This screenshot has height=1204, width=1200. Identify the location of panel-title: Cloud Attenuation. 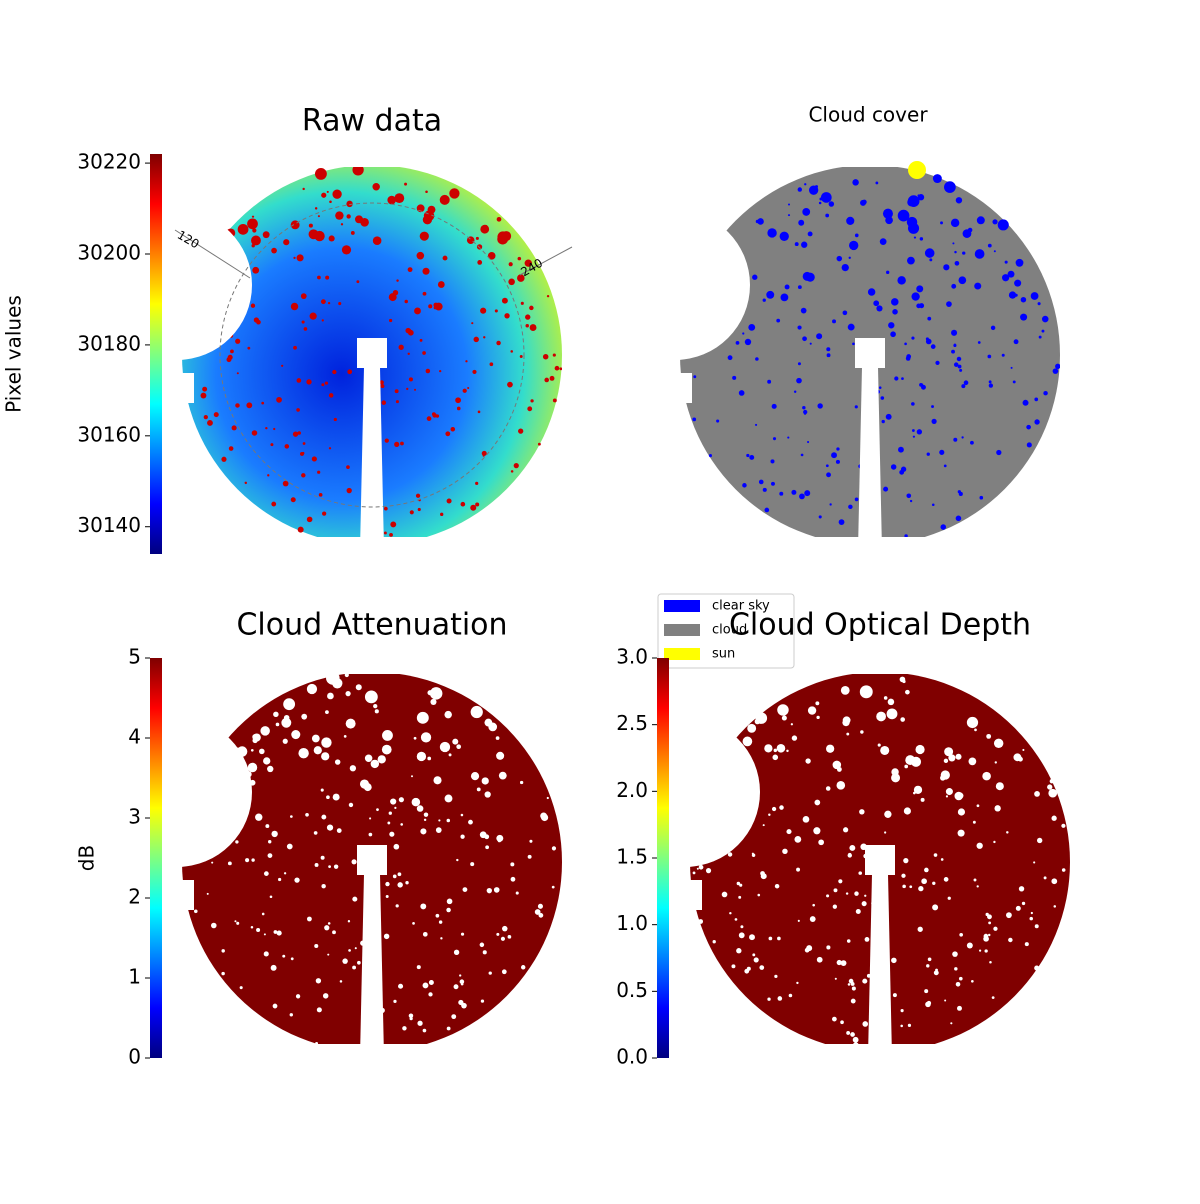
(371, 625).